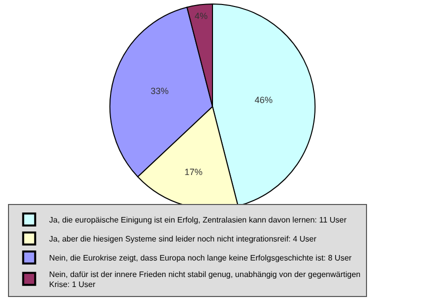  Describe the element at coordinates (159, 91) in the screenshot. I see `data-label: 33%` at that location.